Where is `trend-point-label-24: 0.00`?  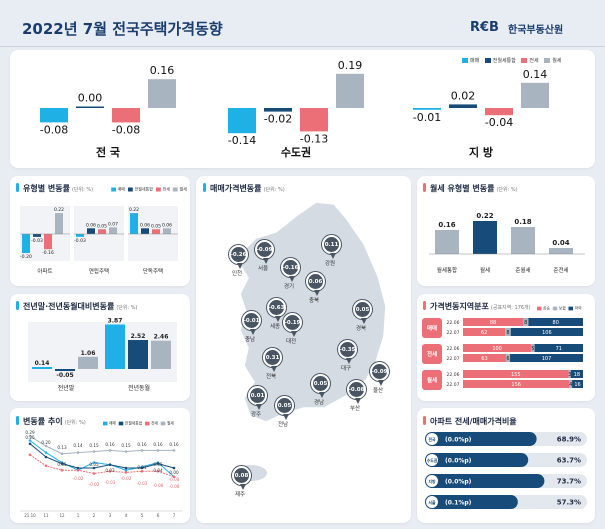
trend-point-label-24: 0.00 is located at coordinates (174, 472).